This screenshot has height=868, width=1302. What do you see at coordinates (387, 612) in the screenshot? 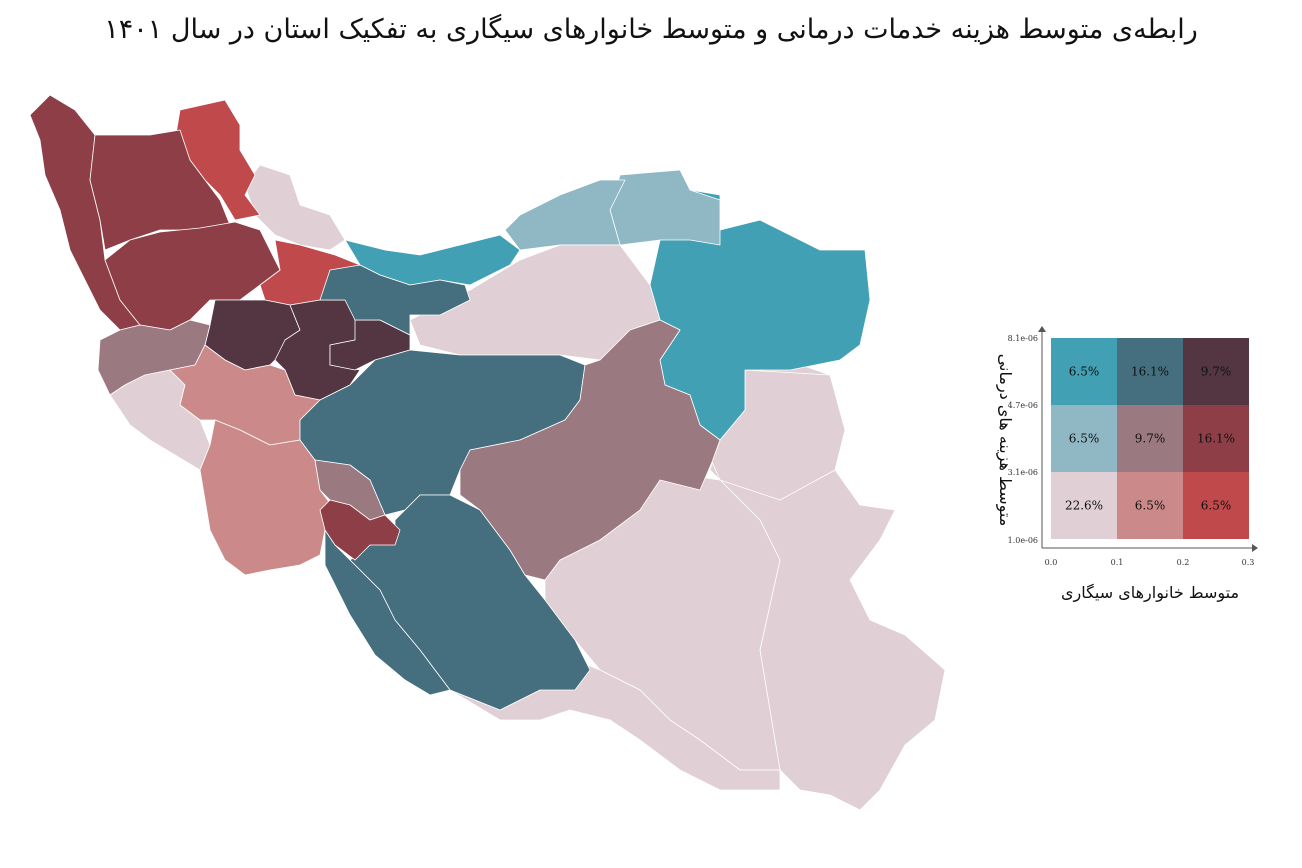
I see `province-bushehr` at bounding box center [387, 612].